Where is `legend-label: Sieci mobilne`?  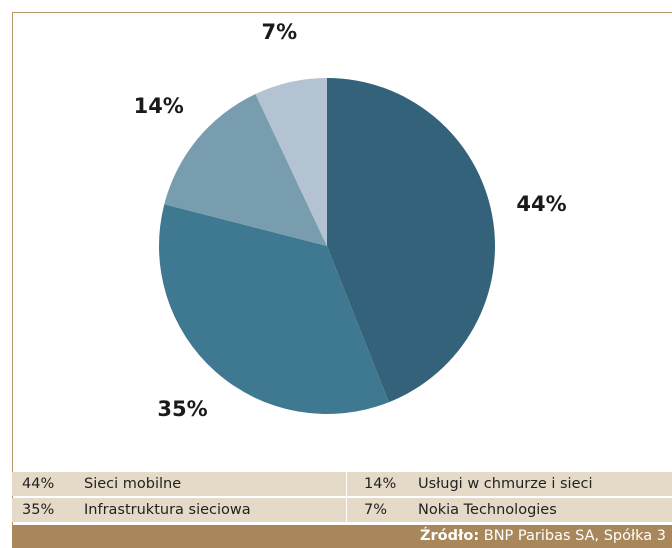 legend-label: Sieci mobilne is located at coordinates (133, 484).